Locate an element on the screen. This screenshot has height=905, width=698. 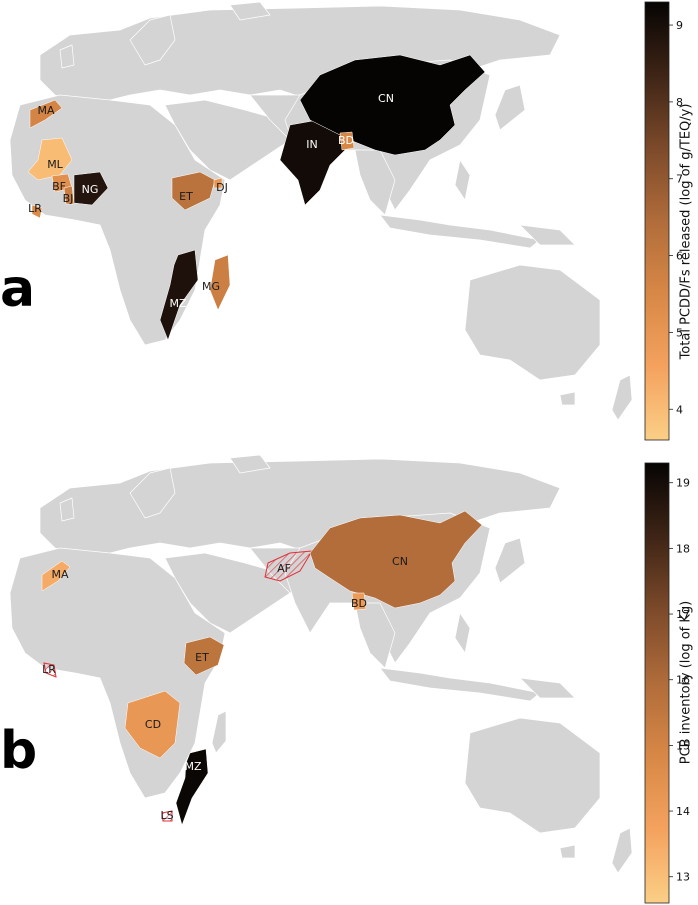
colorbar-a: 4 5 6 7 8 9 is located at coordinates (663, 221).